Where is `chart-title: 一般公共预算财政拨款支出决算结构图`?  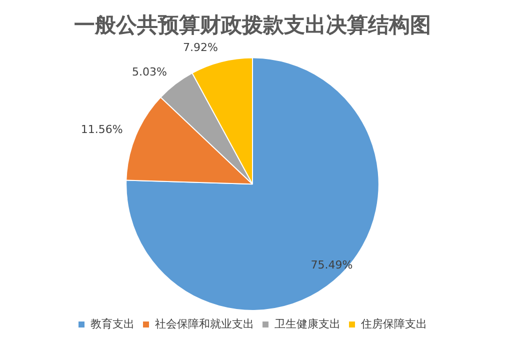
chart-title: 一般公共预算财政拨款支出决算结构图 is located at coordinates (252, 25).